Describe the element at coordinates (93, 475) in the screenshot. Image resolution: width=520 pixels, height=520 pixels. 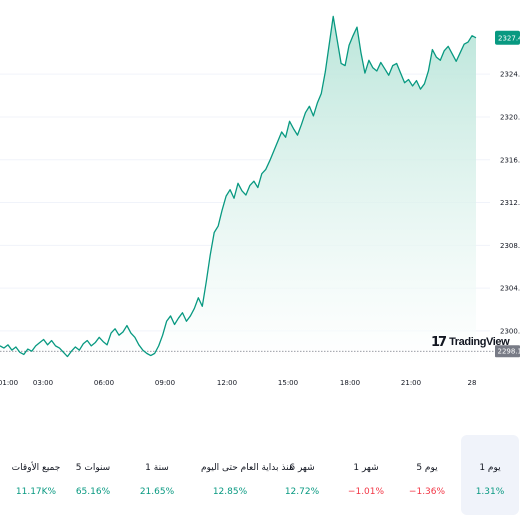
I see `performance-period-6: 5 سنوات 65.16%` at that location.